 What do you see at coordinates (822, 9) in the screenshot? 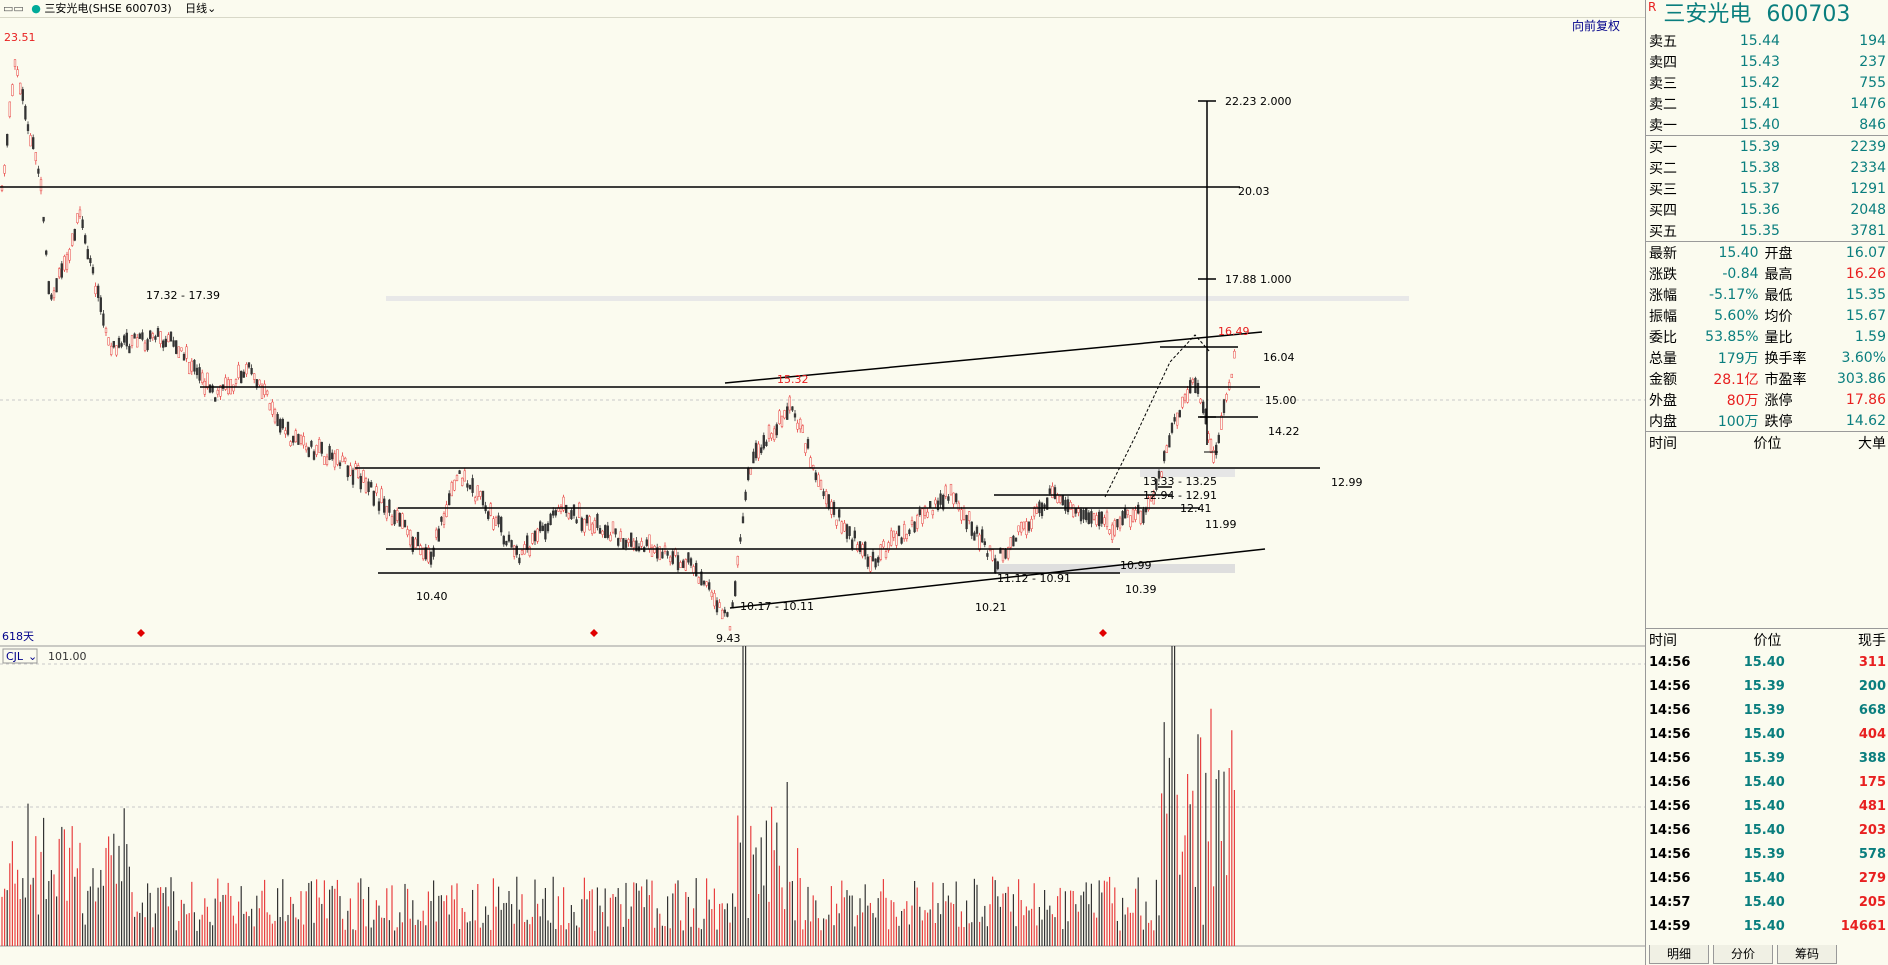
I see `chart-toolbar: ▭▭ ● 三安光电(SHSE 600703) 日线⌄` at bounding box center [822, 9].